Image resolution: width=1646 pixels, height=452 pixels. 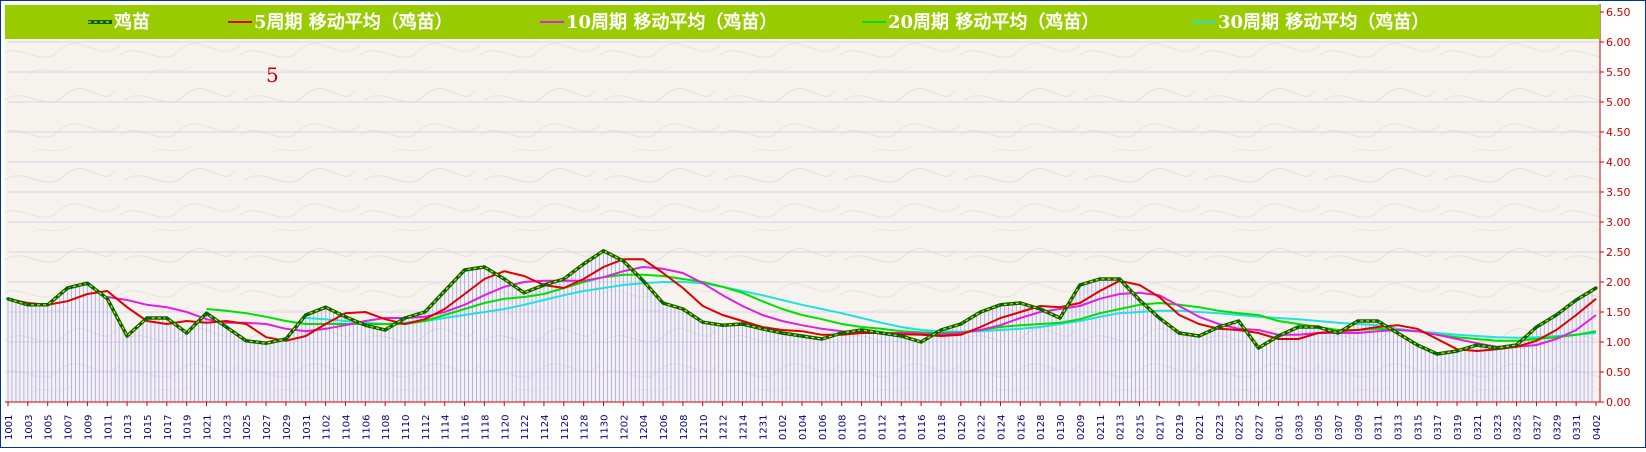 I want to click on x-tick-label: 0215, so click(x=1140, y=427).